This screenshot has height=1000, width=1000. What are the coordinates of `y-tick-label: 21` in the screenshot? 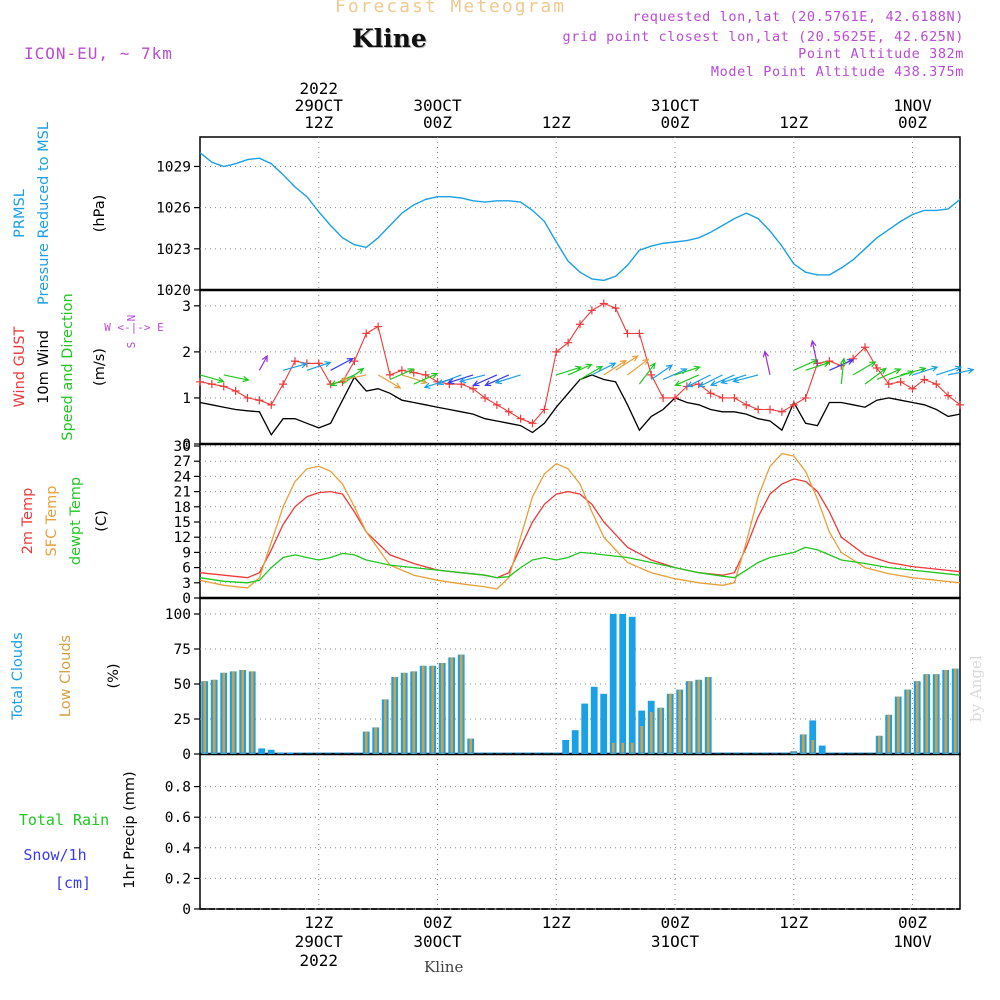 It's located at (182, 493).